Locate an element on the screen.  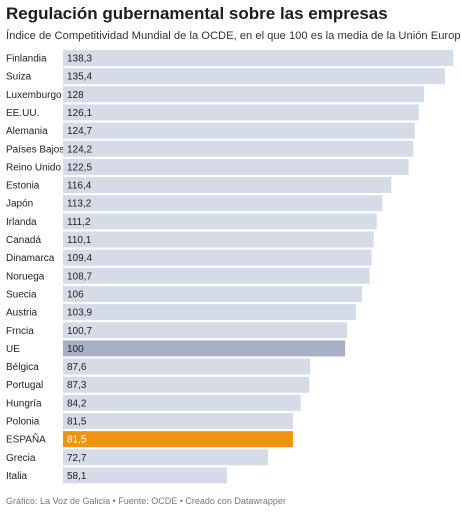
bar-value-label: 58,1 is located at coordinates (77, 476).